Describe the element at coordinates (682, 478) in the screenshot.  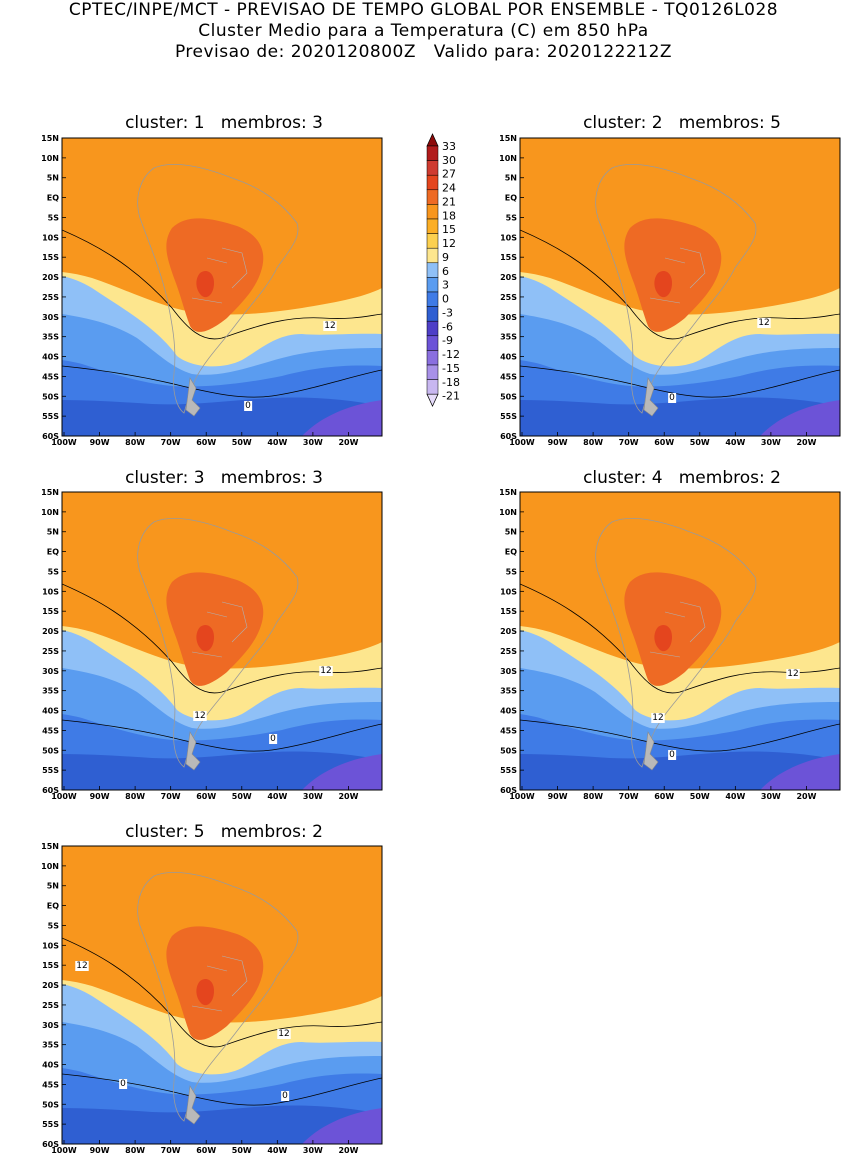
I see `panel-4-title: cluster: 4 membros: 2` at that location.